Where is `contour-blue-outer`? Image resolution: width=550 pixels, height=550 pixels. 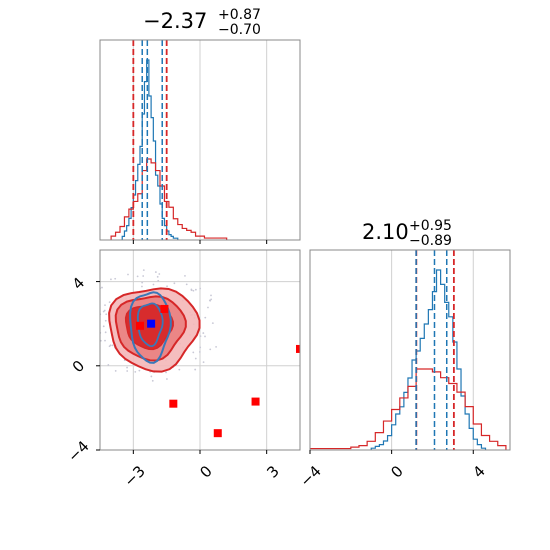 contour-blue-outer is located at coordinates (150, 327).